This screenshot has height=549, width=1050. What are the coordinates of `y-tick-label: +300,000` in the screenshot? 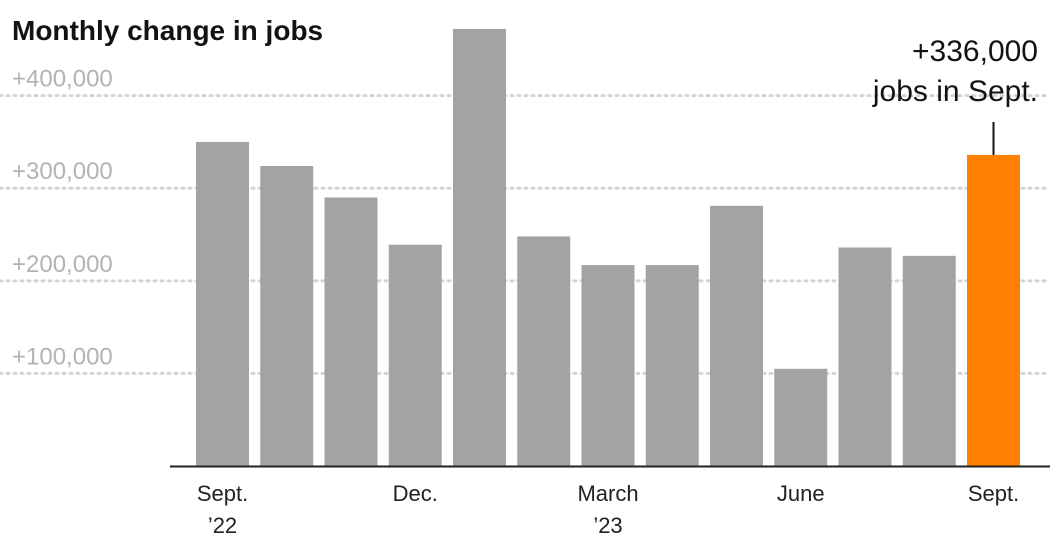 It's located at (62, 171).